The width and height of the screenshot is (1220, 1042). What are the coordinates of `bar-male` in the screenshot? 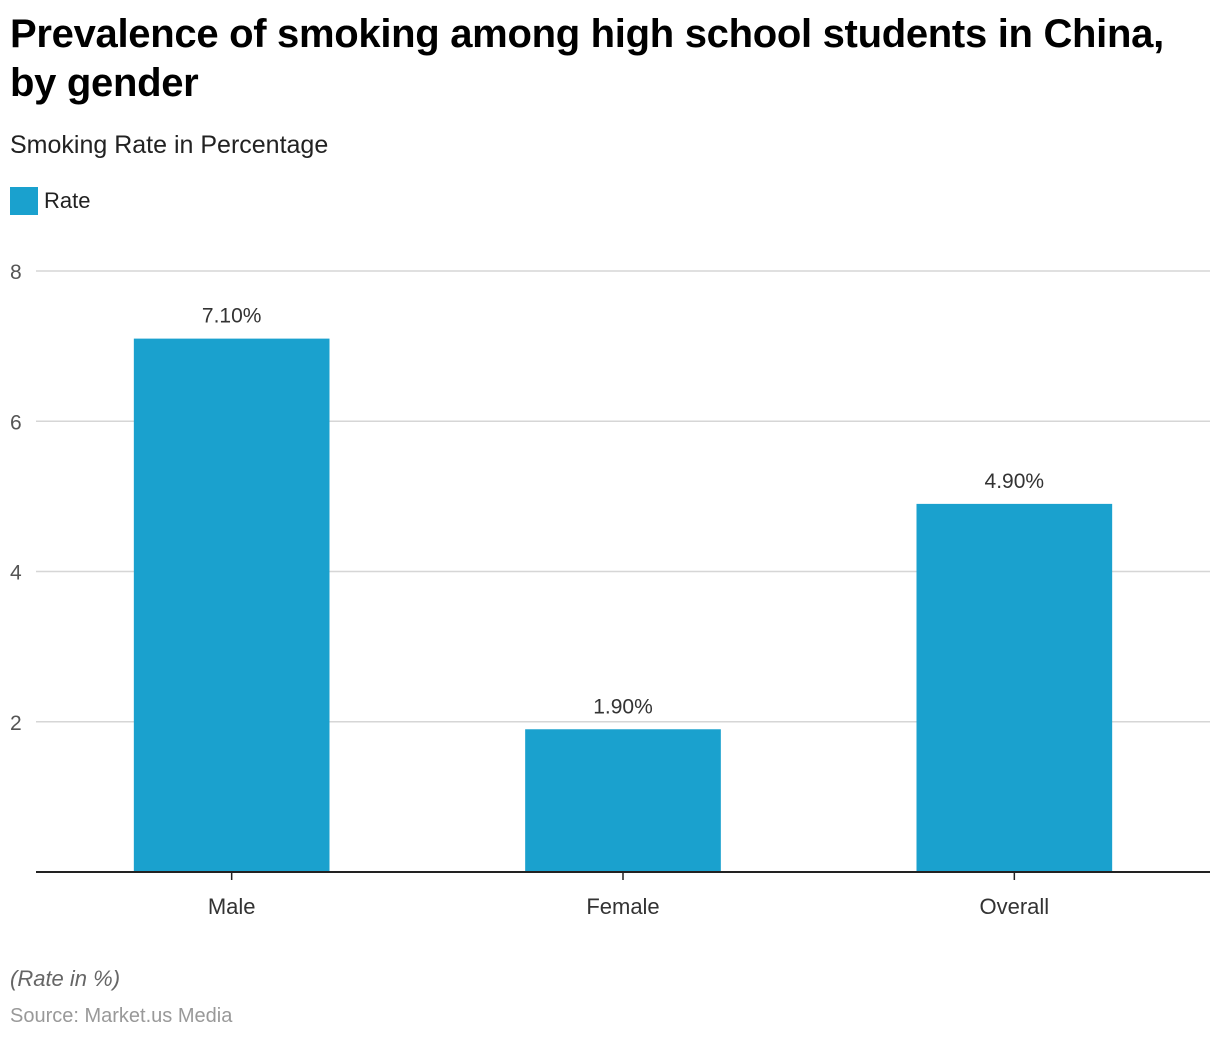 It's located at (231, 605).